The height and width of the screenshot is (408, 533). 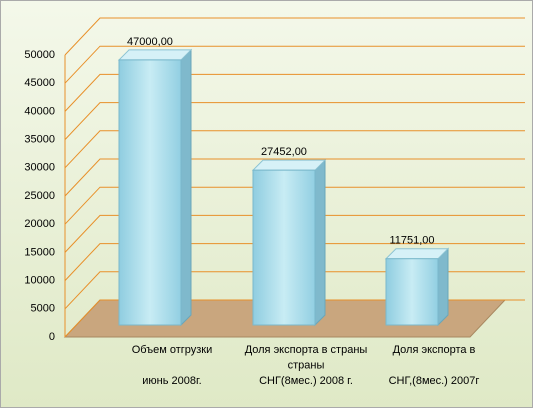 What do you see at coordinates (39, 111) in the screenshot?
I see `y-tick-label: 40000` at bounding box center [39, 111].